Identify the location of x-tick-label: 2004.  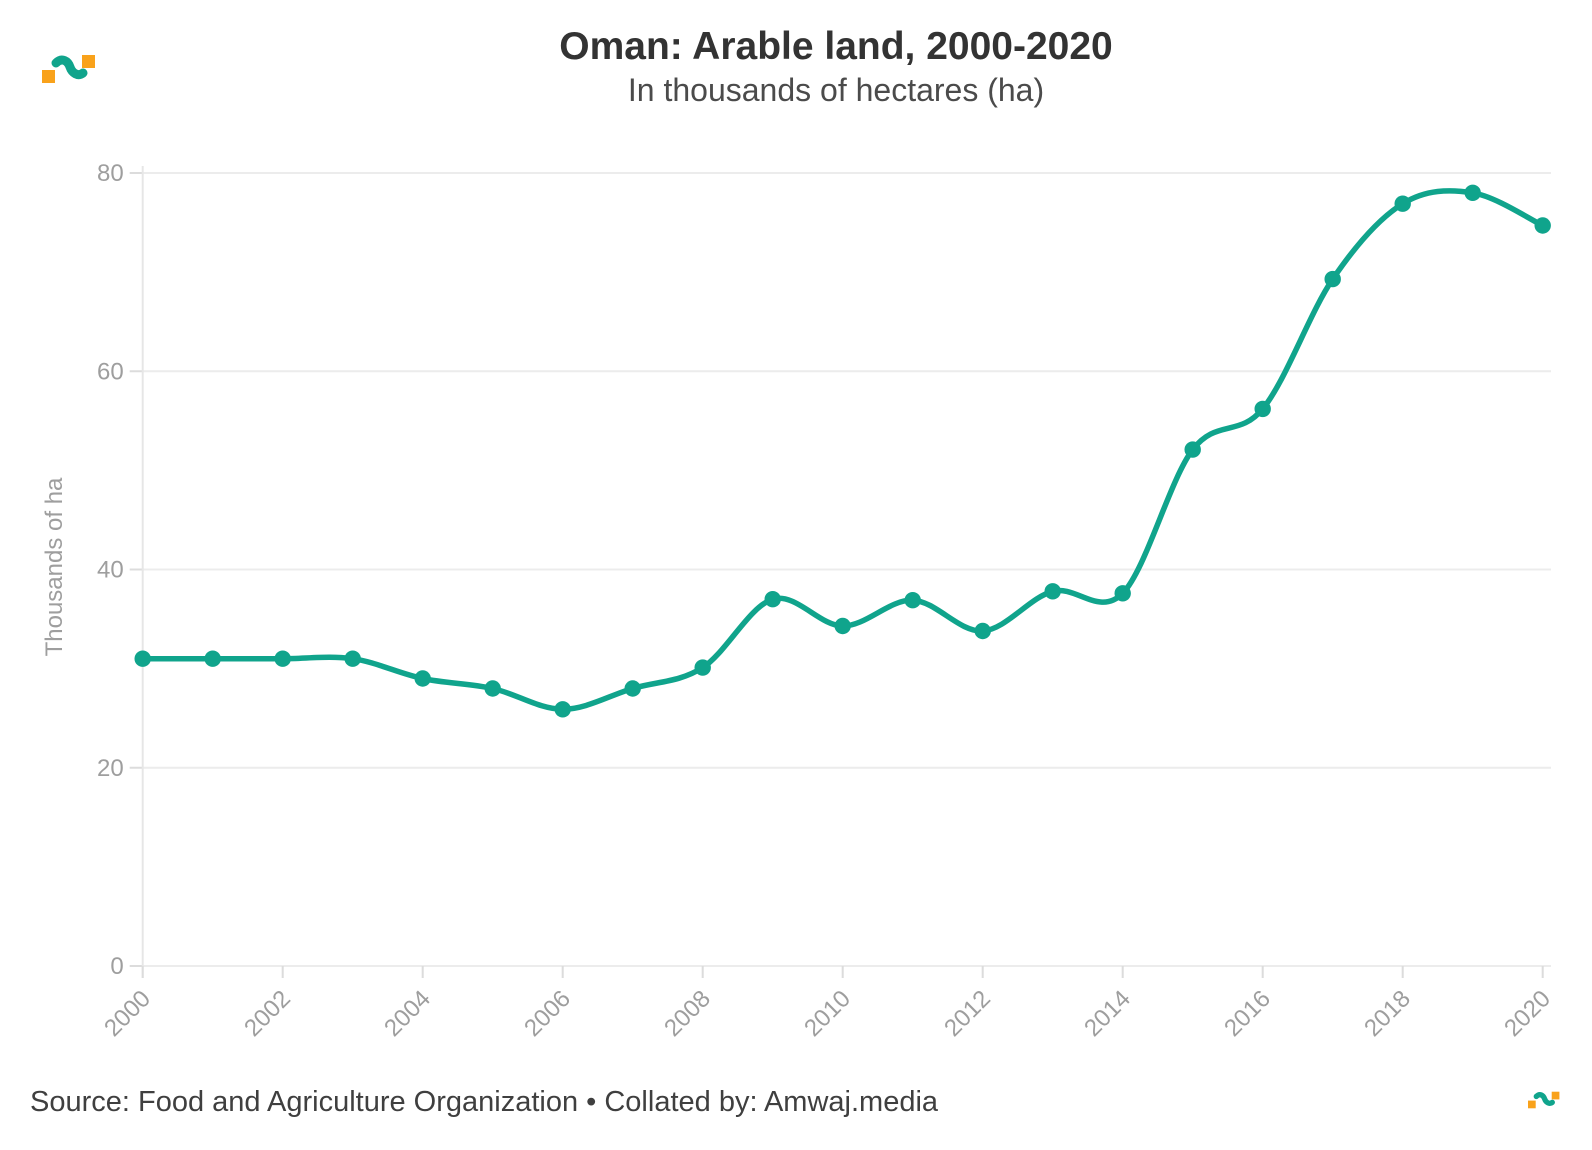
(407, 1013).